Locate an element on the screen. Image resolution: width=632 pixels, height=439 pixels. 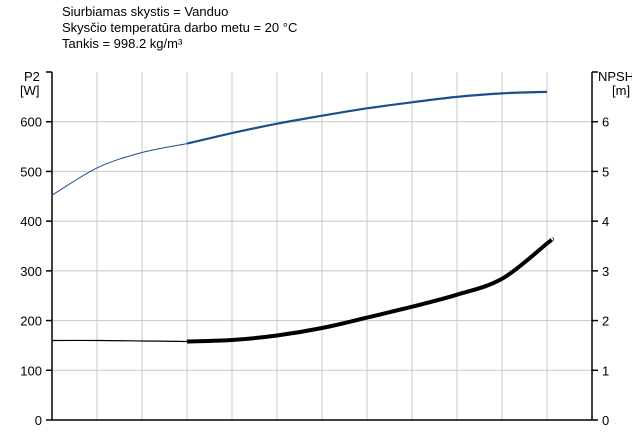
right-axis-tick-label: 0 is located at coordinates (605, 420).